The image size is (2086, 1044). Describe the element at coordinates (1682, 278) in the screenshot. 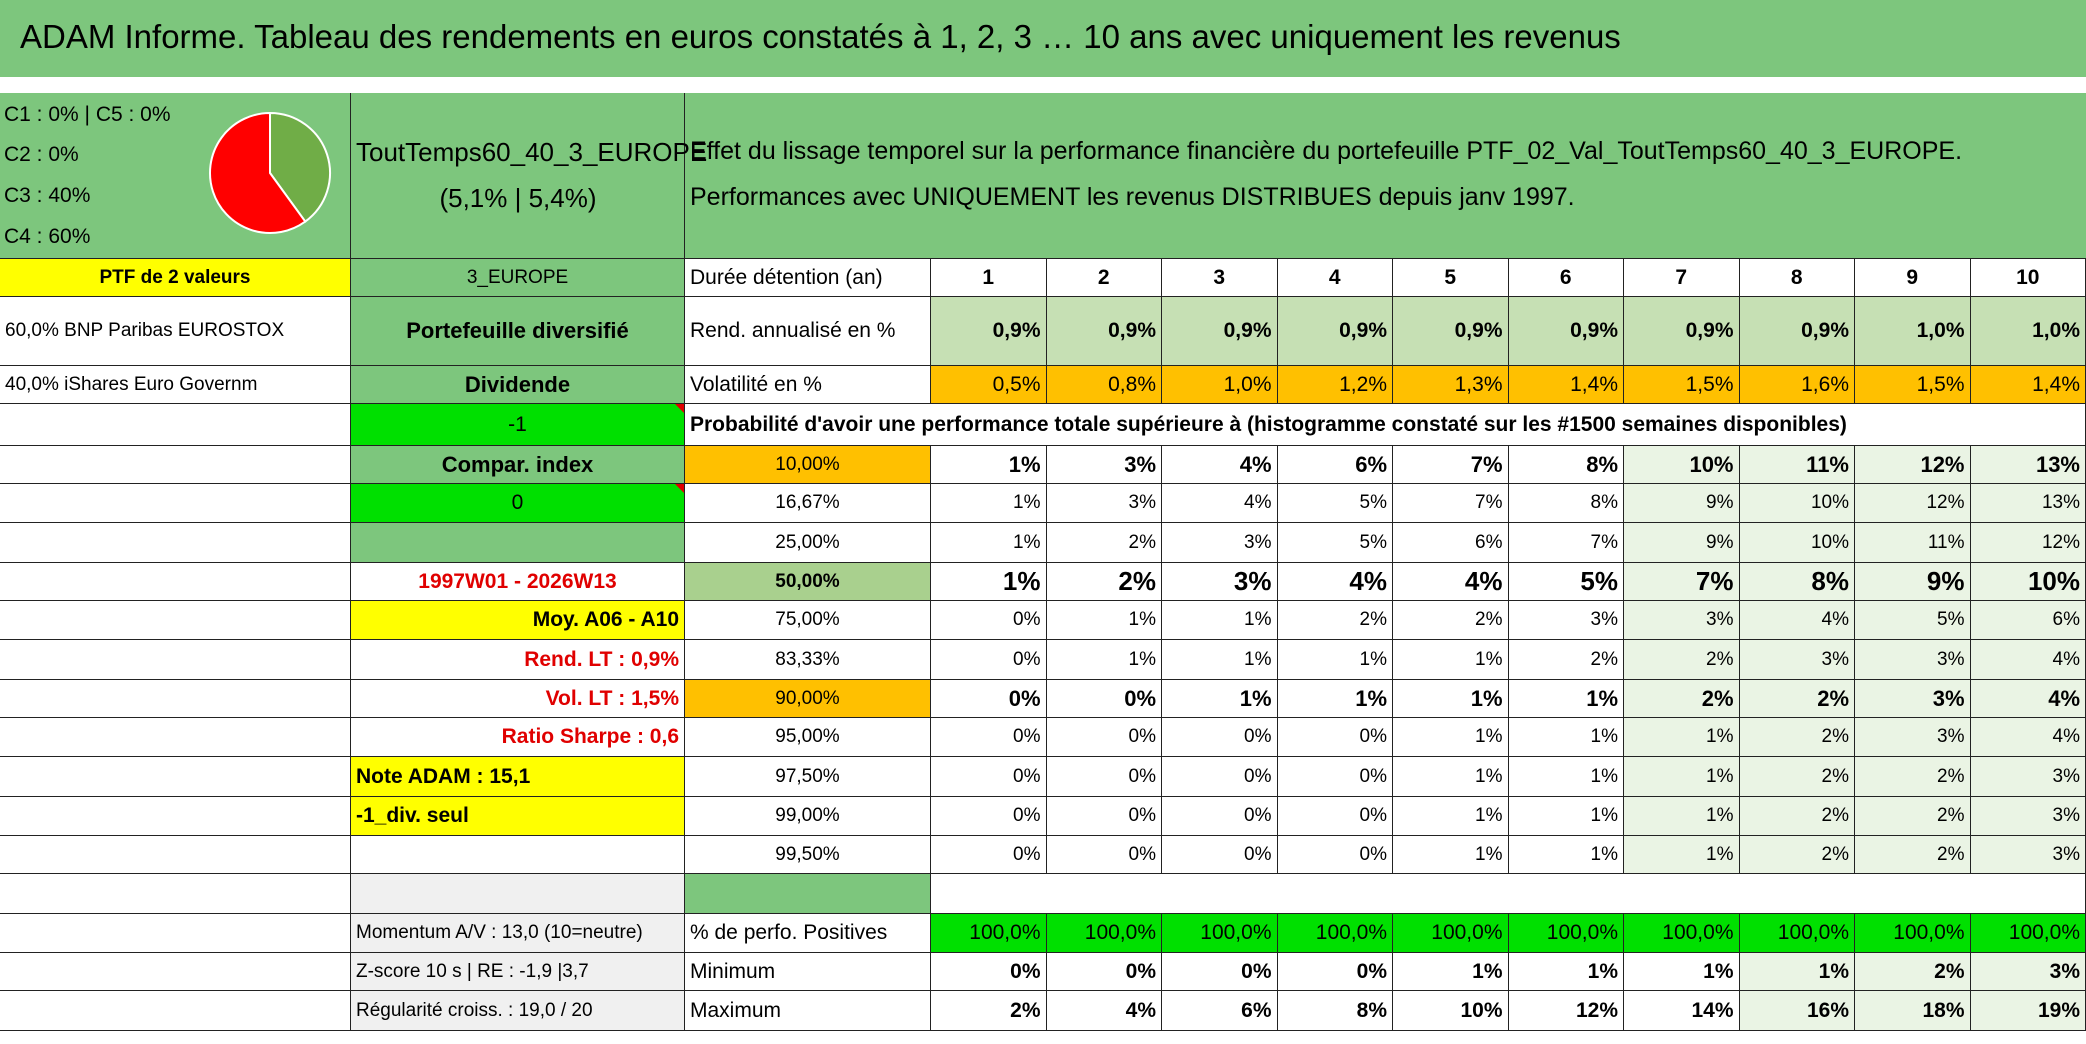

I see `table-cell: 7` at that location.